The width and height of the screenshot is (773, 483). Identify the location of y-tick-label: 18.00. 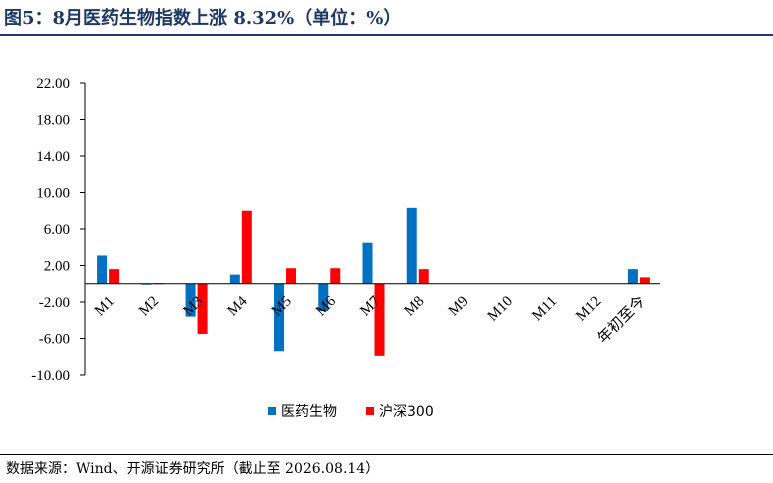
(53, 121).